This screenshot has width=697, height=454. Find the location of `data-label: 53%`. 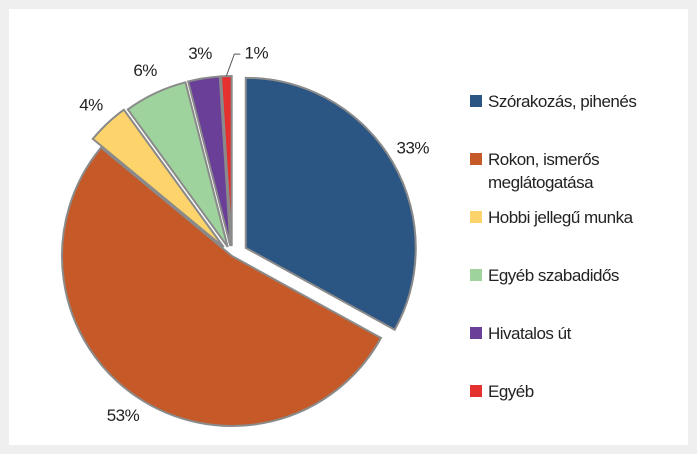

data-label: 53% is located at coordinates (123, 415).